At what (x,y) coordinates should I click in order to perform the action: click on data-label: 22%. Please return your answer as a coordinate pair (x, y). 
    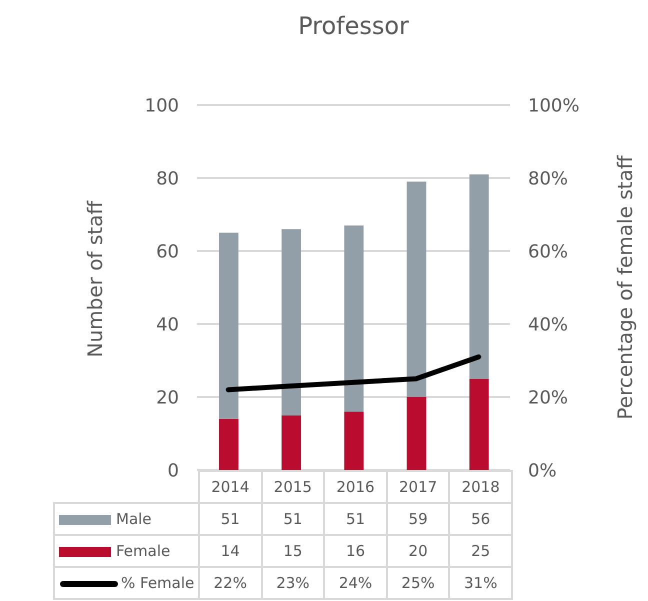
    Looking at the image, I should click on (230, 583).